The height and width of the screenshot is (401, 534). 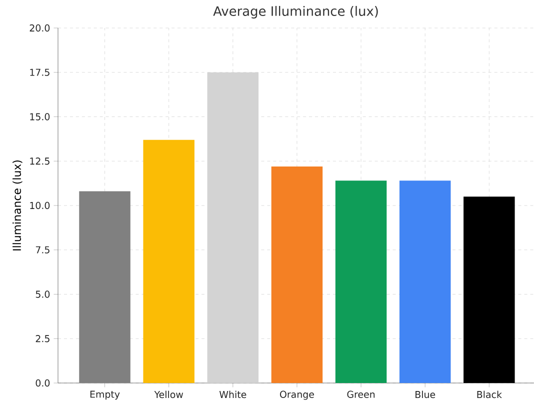 I want to click on y-tick-label: 0.0, so click(x=43, y=383).